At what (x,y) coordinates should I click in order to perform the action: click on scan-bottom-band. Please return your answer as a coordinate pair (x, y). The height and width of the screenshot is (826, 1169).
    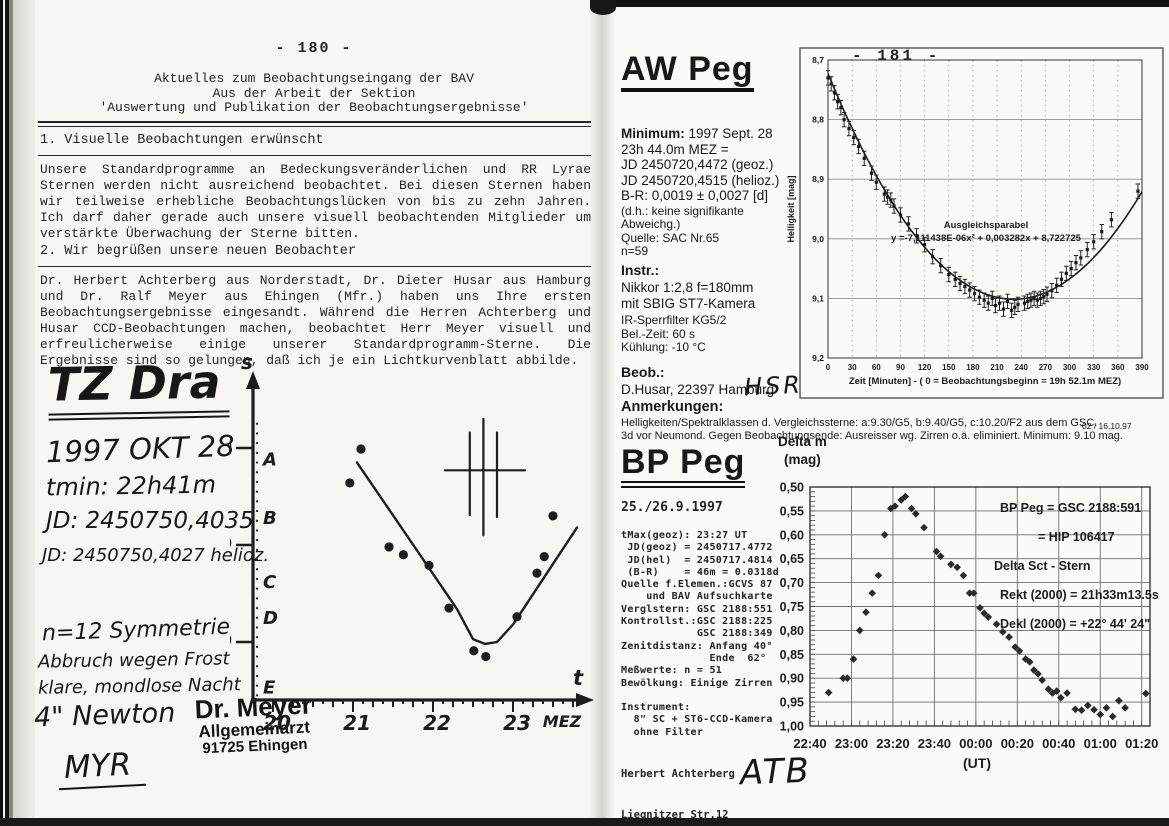
    Looking at the image, I should click on (584, 822).